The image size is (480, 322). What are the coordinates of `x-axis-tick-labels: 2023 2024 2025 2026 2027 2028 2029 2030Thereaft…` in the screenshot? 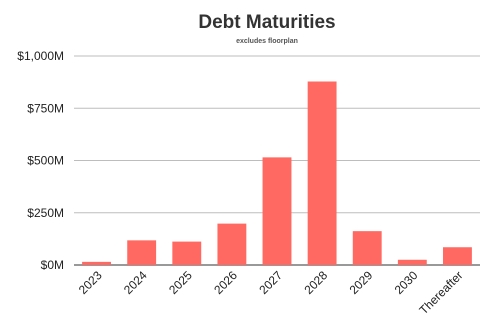 It's located at (271, 292).